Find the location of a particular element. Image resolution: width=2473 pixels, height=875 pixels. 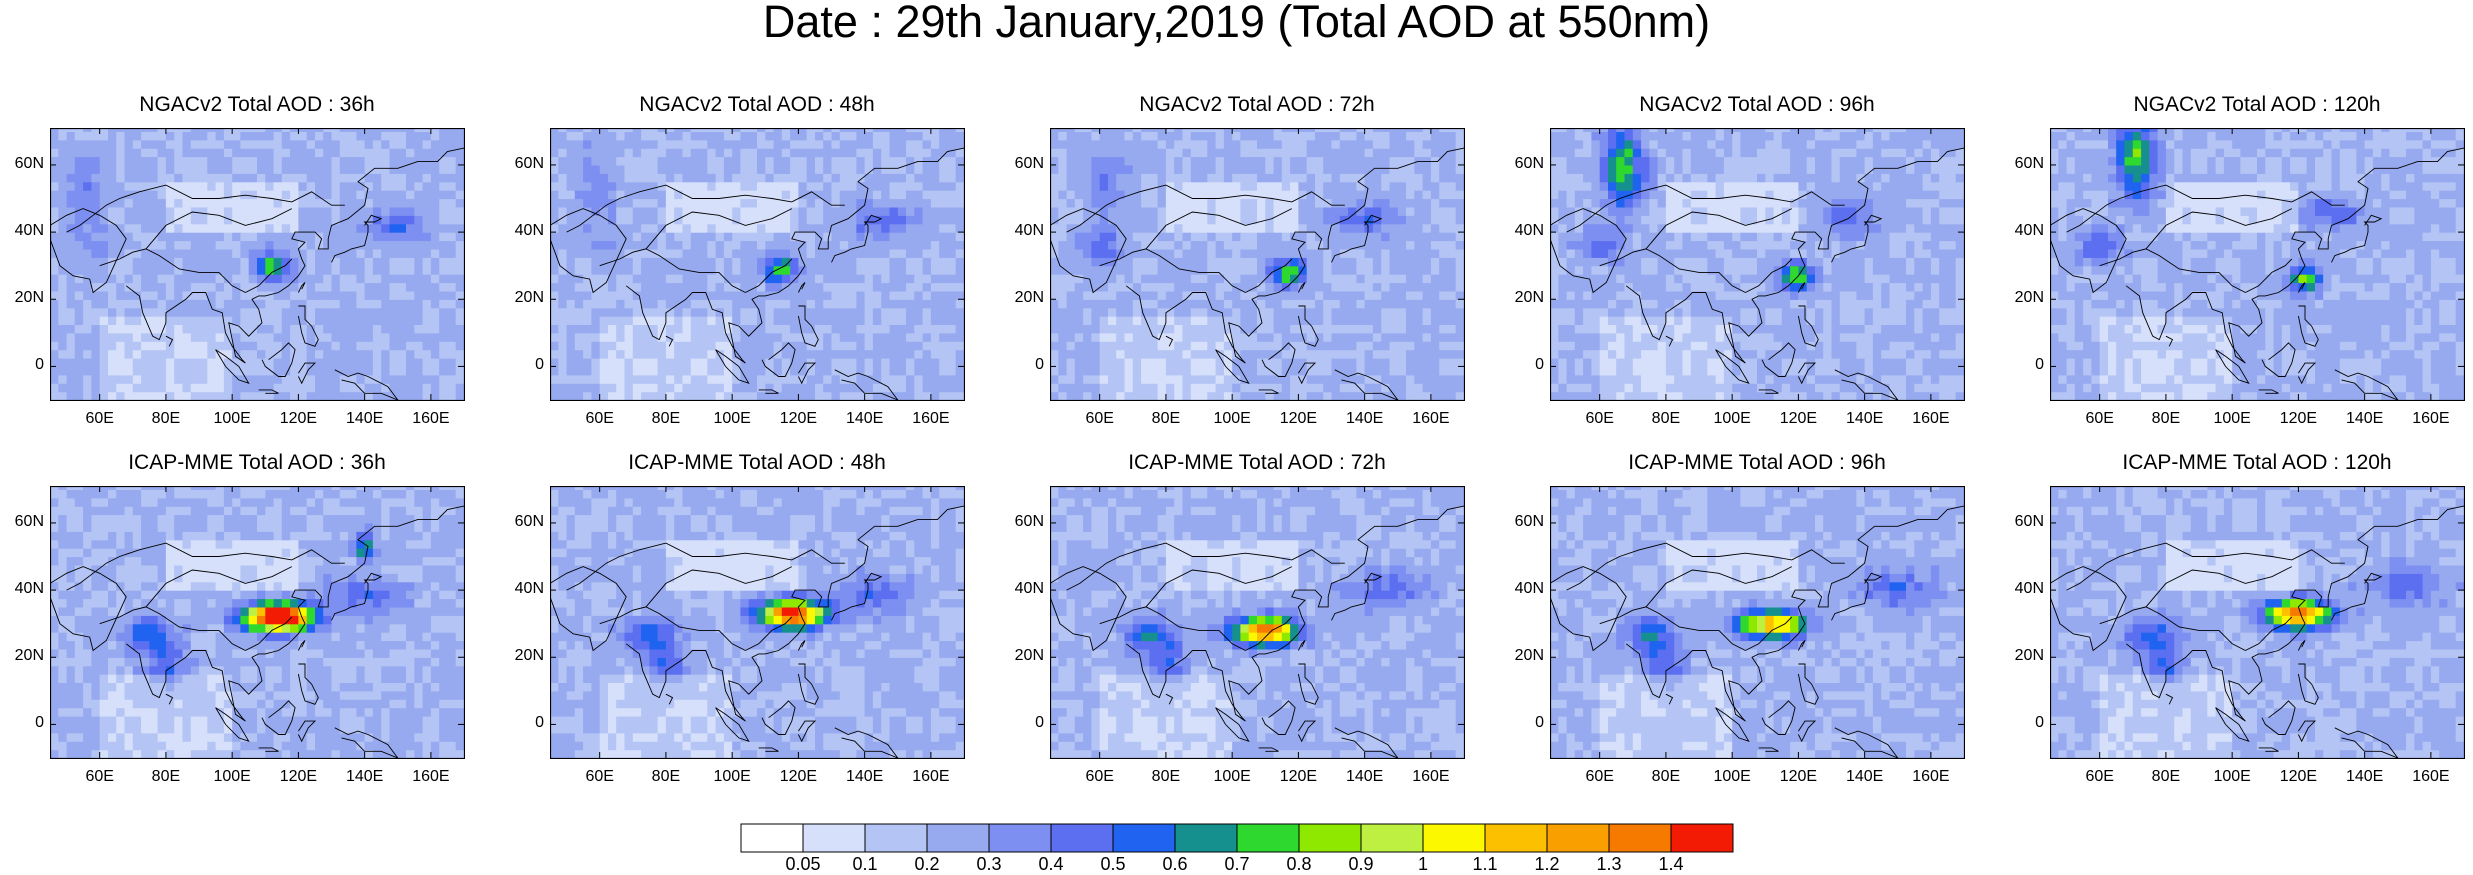

colorbar-label: 0.1 is located at coordinates (865, 864).